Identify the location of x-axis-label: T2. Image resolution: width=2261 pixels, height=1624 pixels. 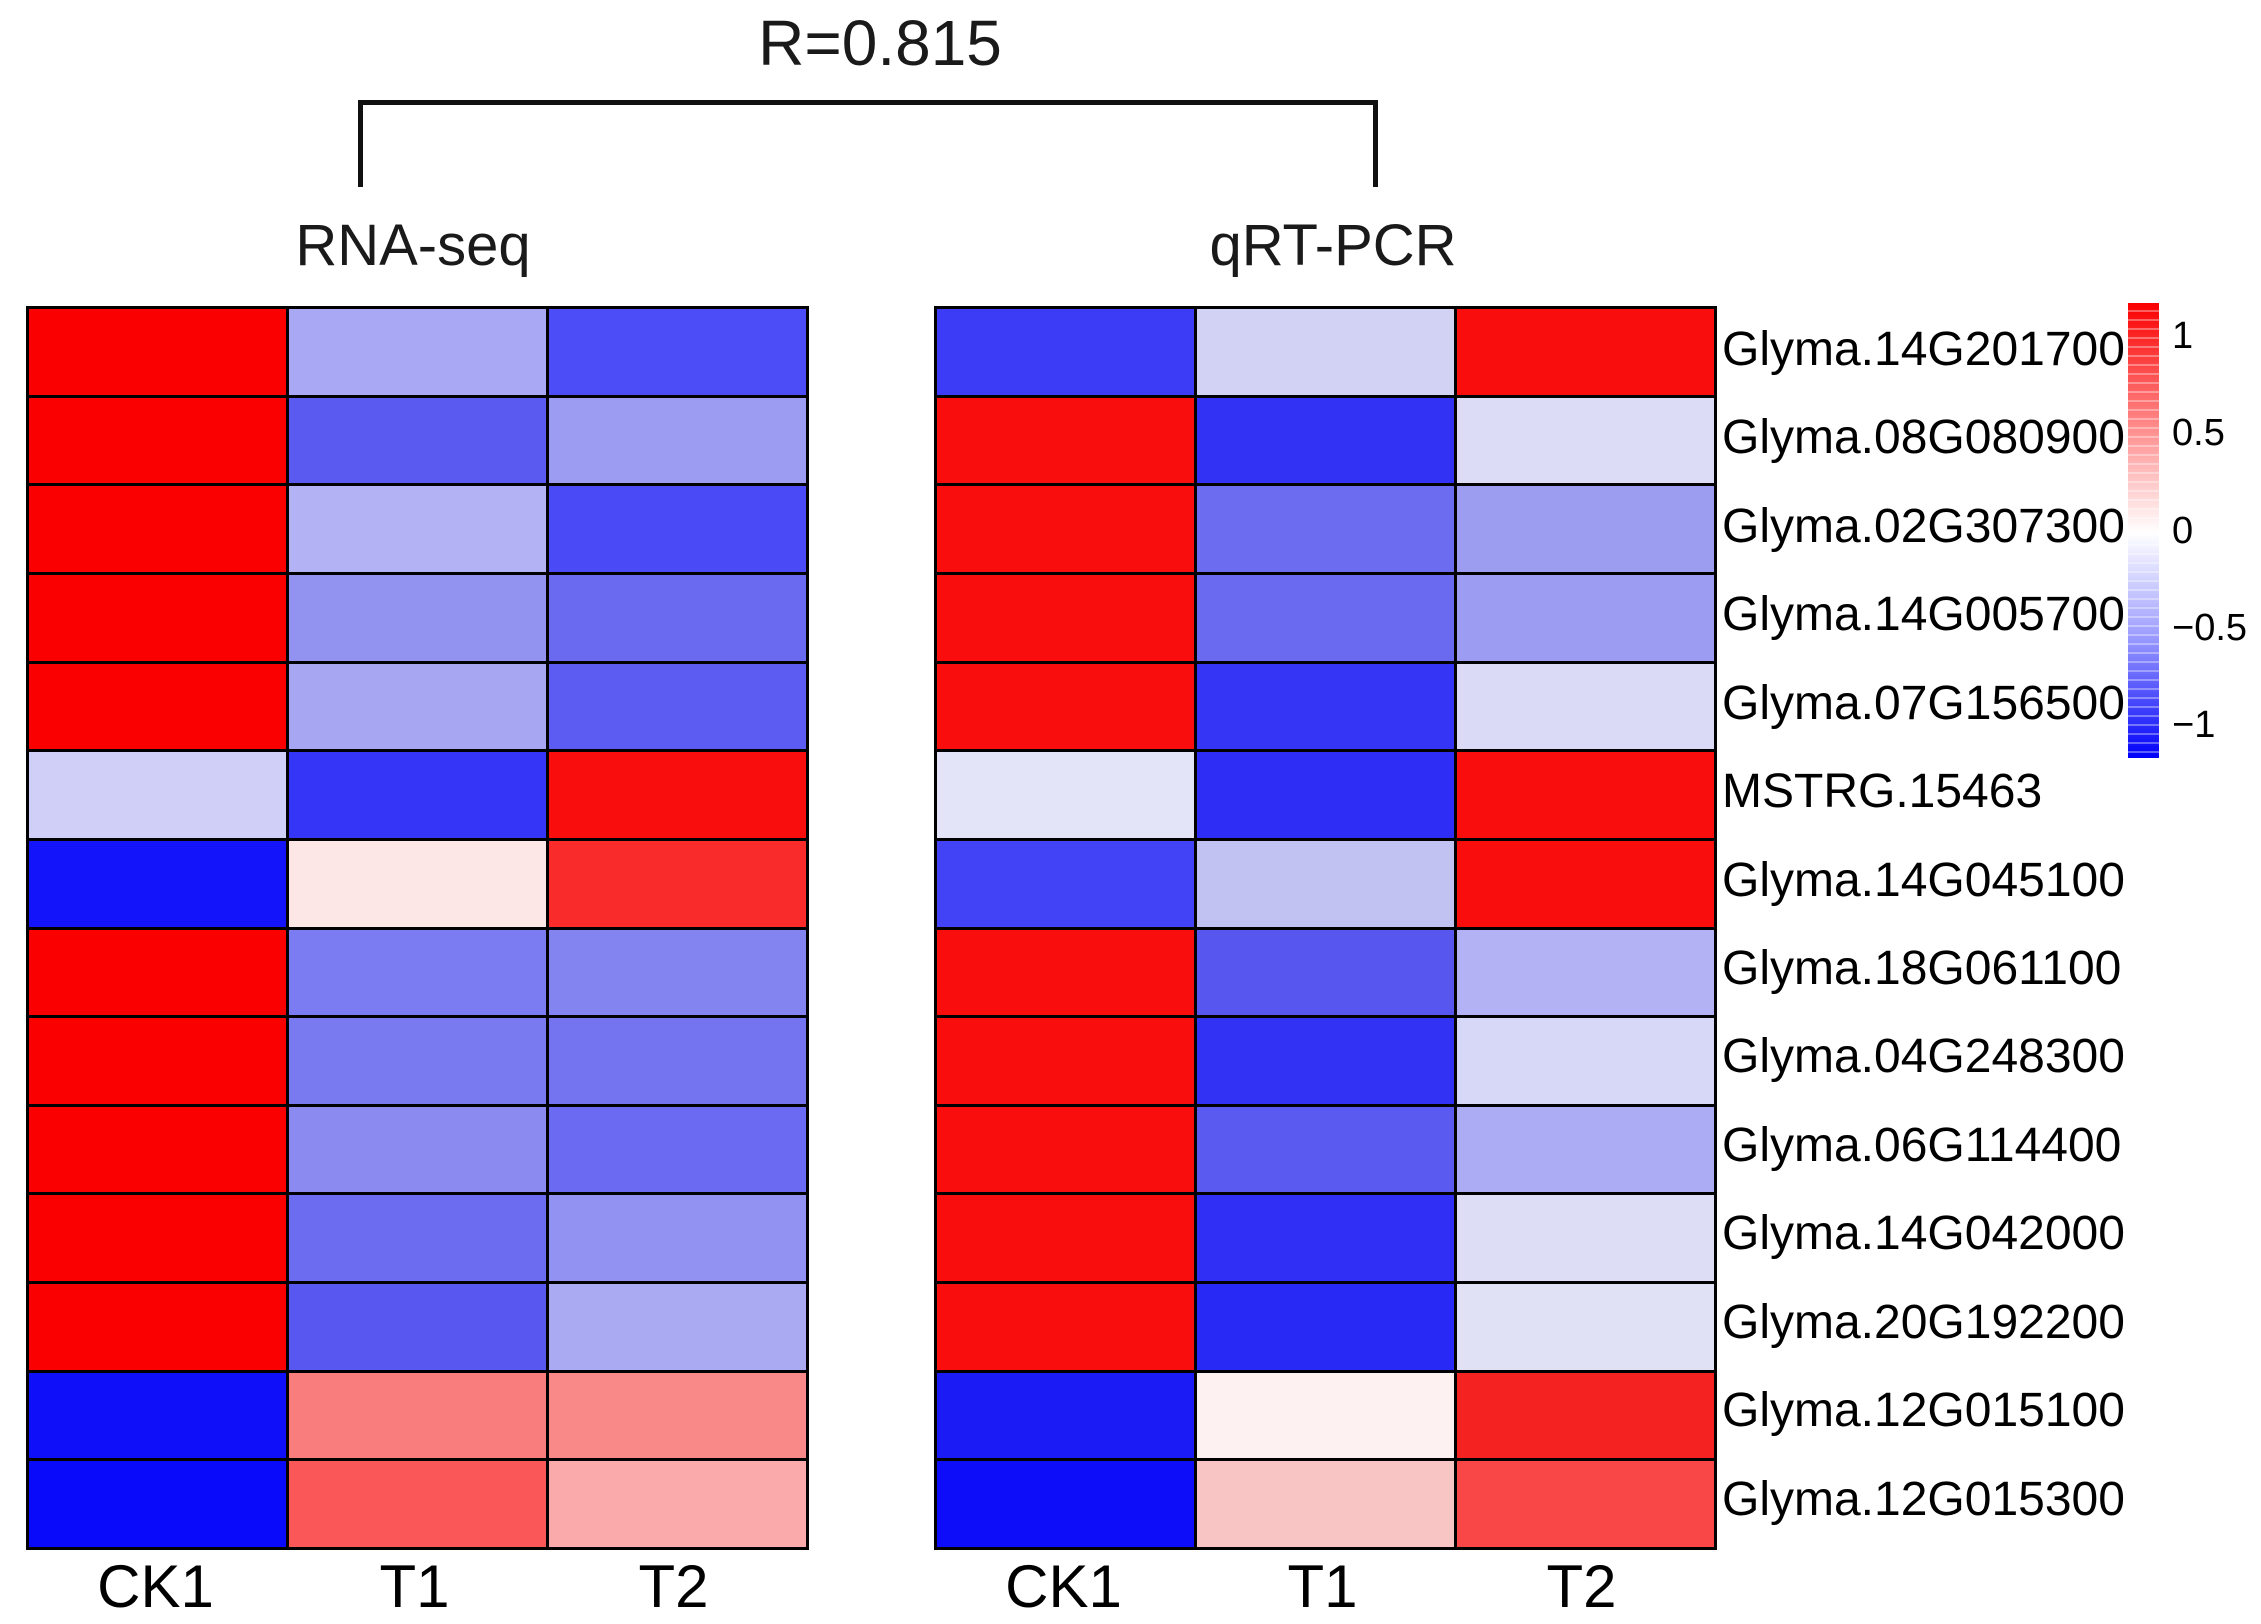
(1581, 1586).